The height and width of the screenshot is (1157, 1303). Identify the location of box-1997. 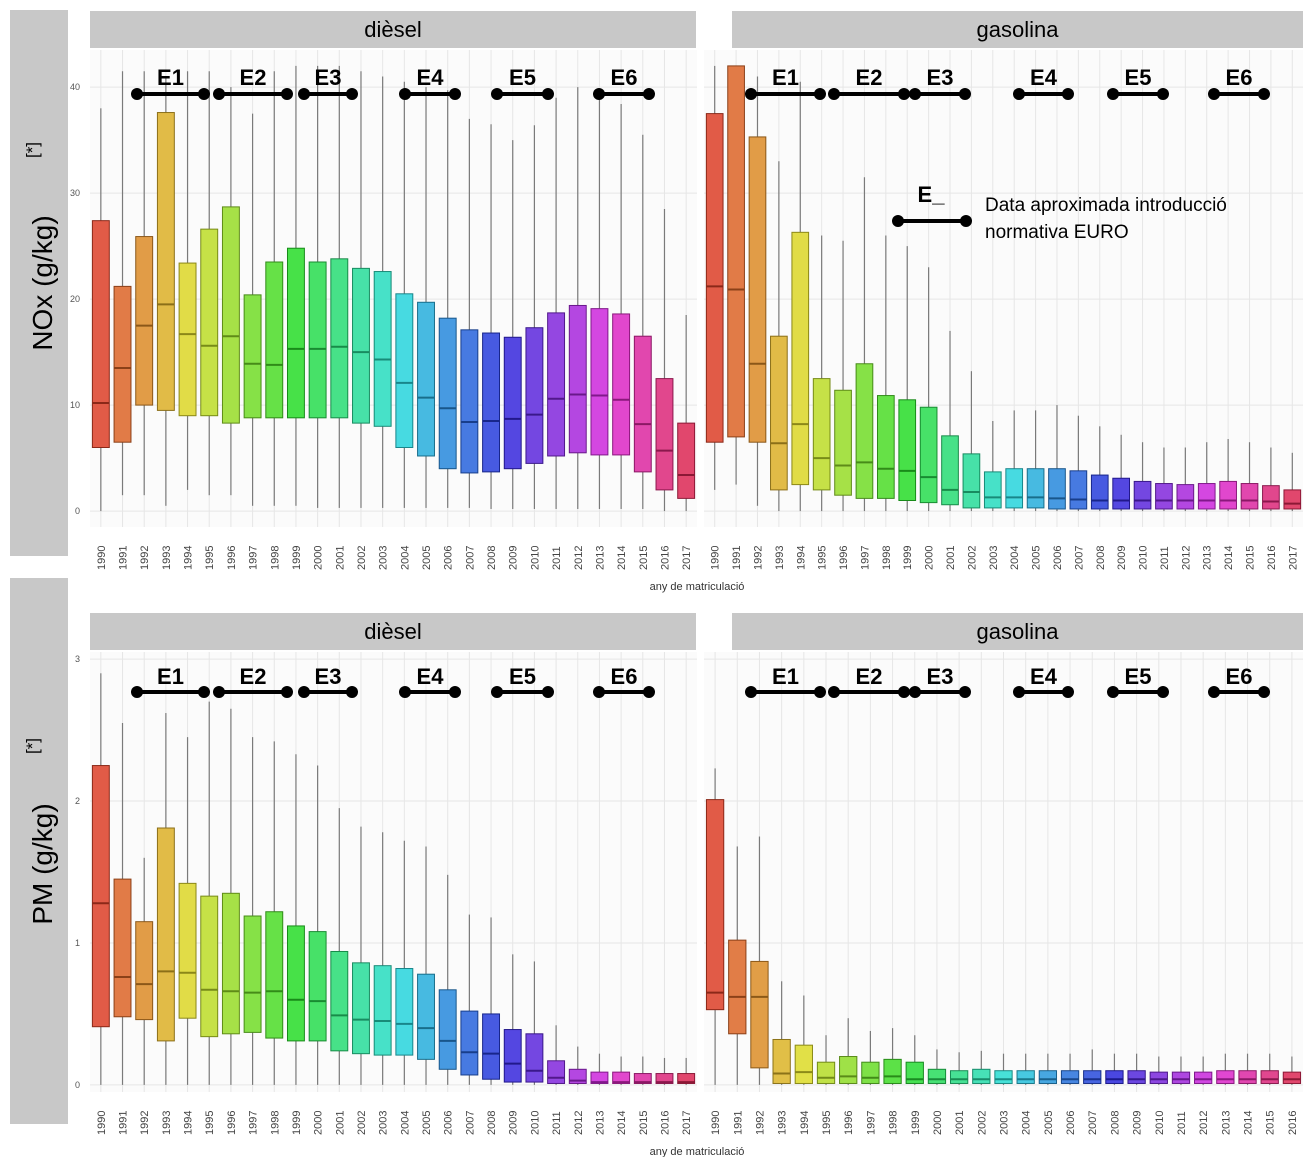
(252, 309).